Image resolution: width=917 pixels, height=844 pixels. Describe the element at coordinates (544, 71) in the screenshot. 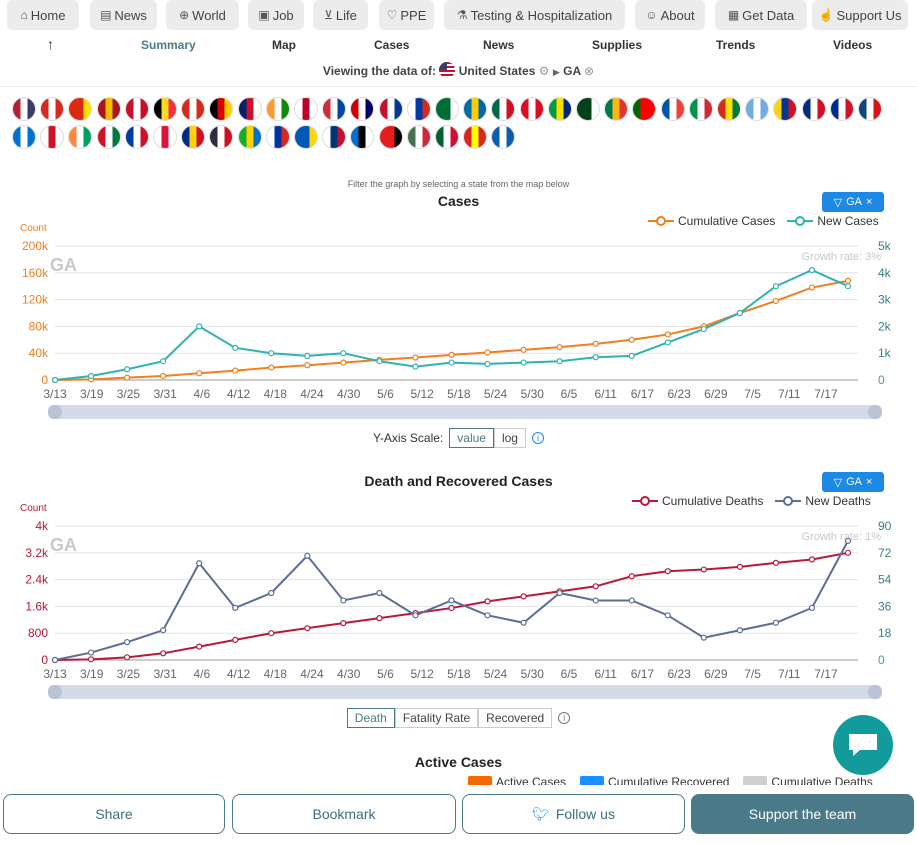

I see `settings-icon: ⚙` at that location.